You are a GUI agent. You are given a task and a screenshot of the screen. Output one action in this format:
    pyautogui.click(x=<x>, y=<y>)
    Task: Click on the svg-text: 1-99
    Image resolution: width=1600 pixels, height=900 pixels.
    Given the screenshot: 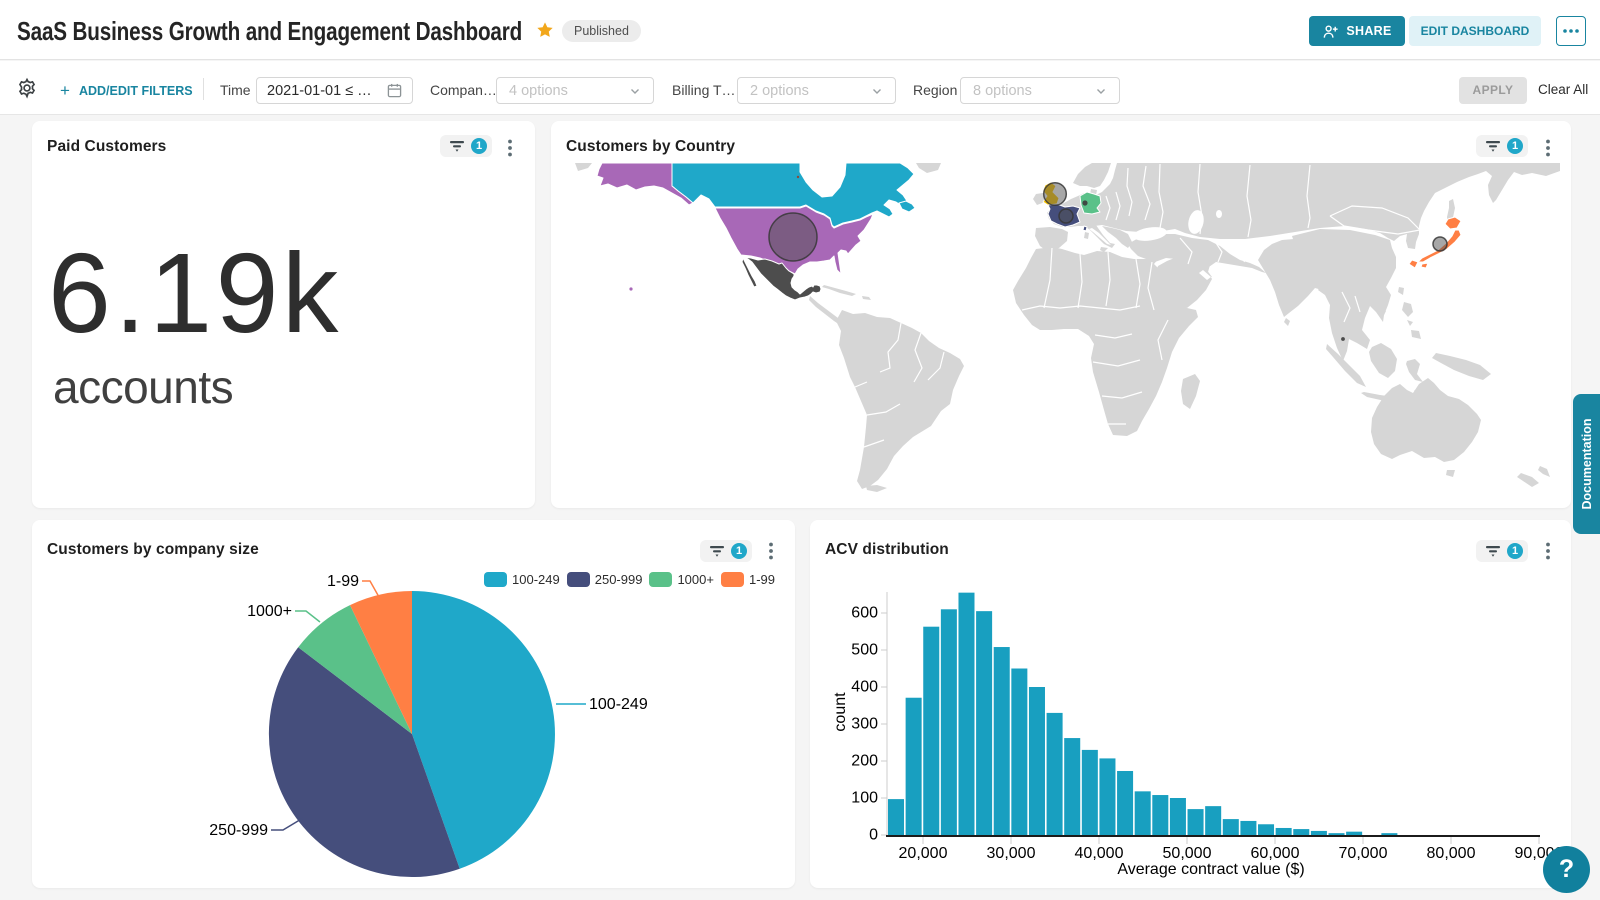 What is the action you would take?
    pyautogui.click(x=343, y=581)
    